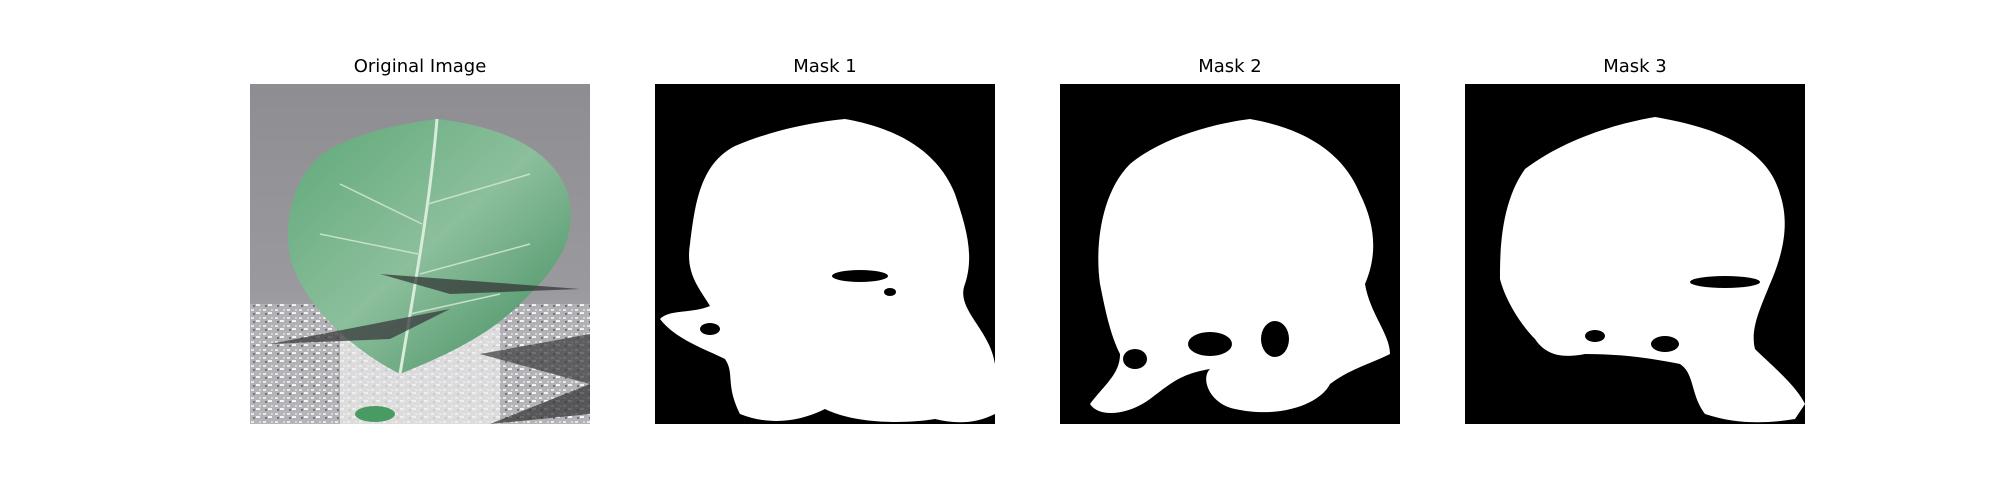 The height and width of the screenshot is (500, 2000). Describe the element at coordinates (420, 66) in the screenshot. I see `panel-title: Original Image` at that location.